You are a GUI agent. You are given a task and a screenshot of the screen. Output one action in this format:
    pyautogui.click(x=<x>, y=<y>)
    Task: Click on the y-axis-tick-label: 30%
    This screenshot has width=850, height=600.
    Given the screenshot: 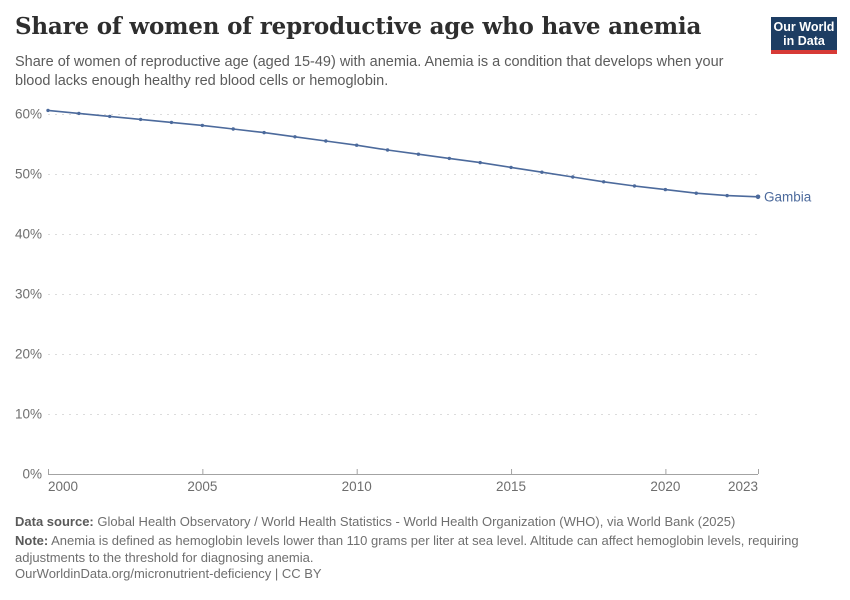 What is the action you would take?
    pyautogui.click(x=28, y=294)
    